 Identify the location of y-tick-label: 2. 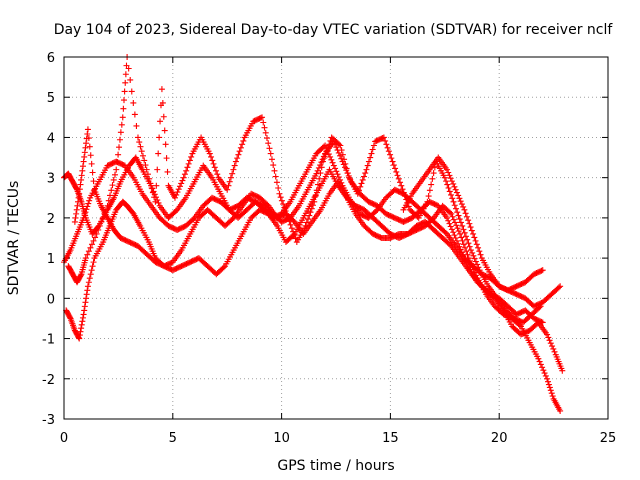
(51, 219).